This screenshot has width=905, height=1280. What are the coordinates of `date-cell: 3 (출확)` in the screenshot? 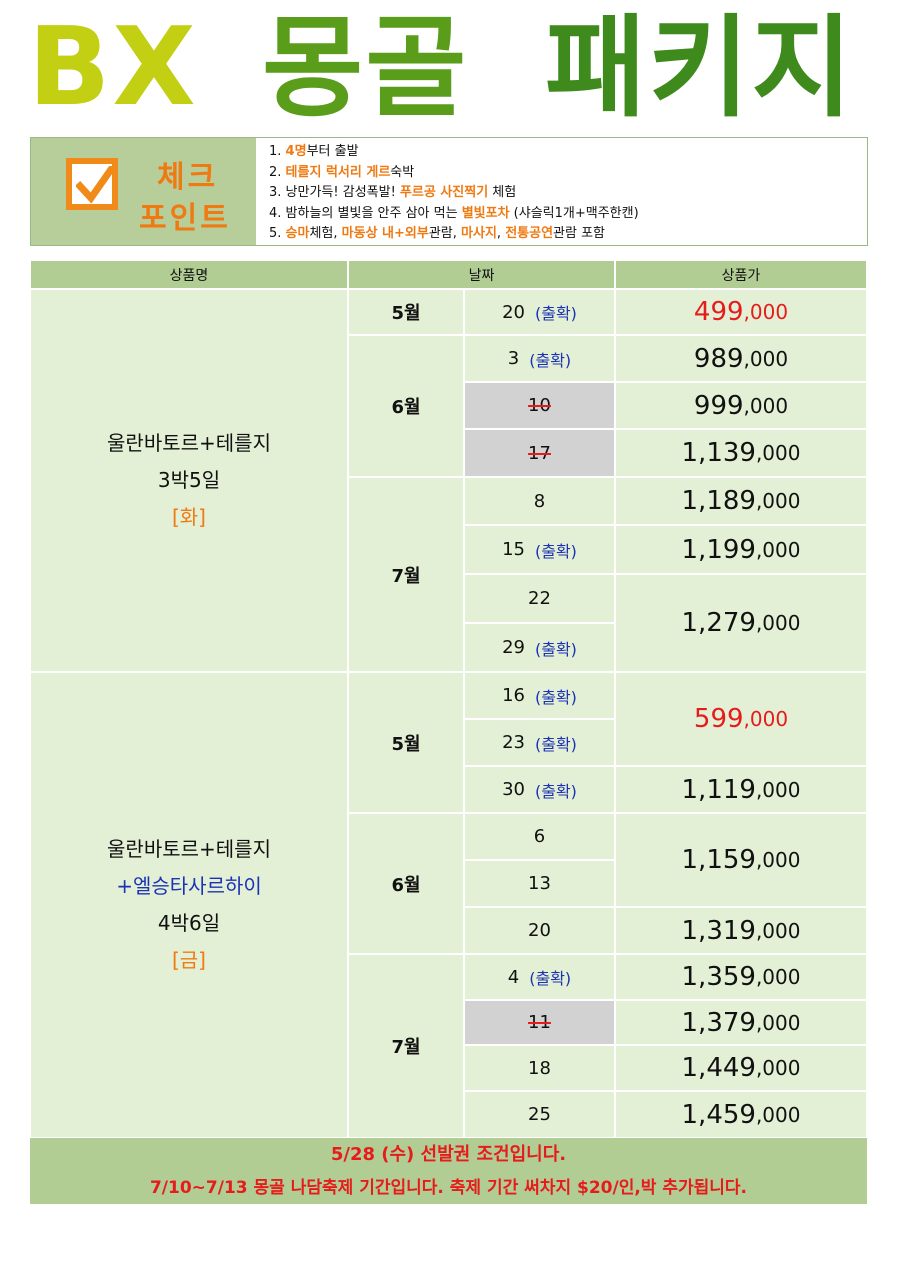 It's located at (539, 358).